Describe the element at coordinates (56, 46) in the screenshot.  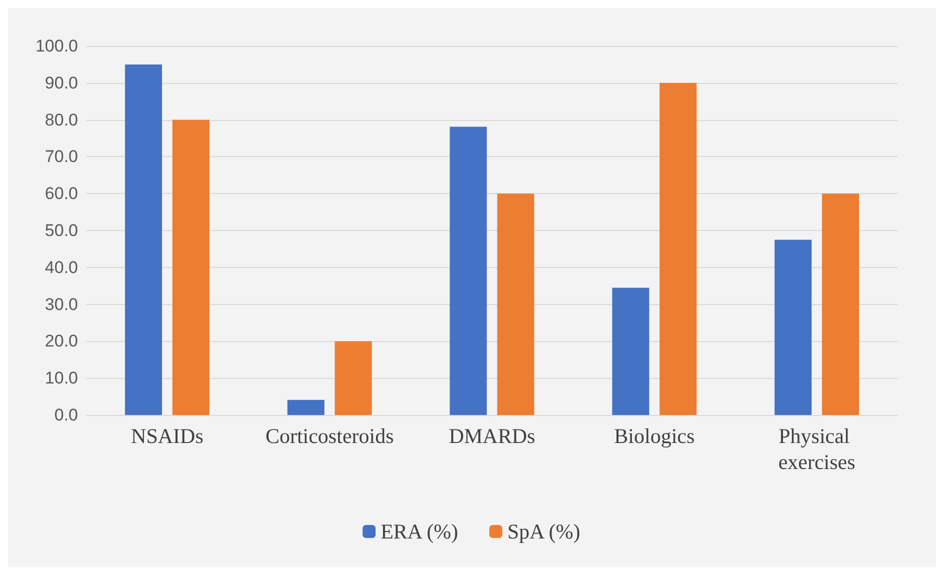
I see `y-tick-label: 100.0` at that location.